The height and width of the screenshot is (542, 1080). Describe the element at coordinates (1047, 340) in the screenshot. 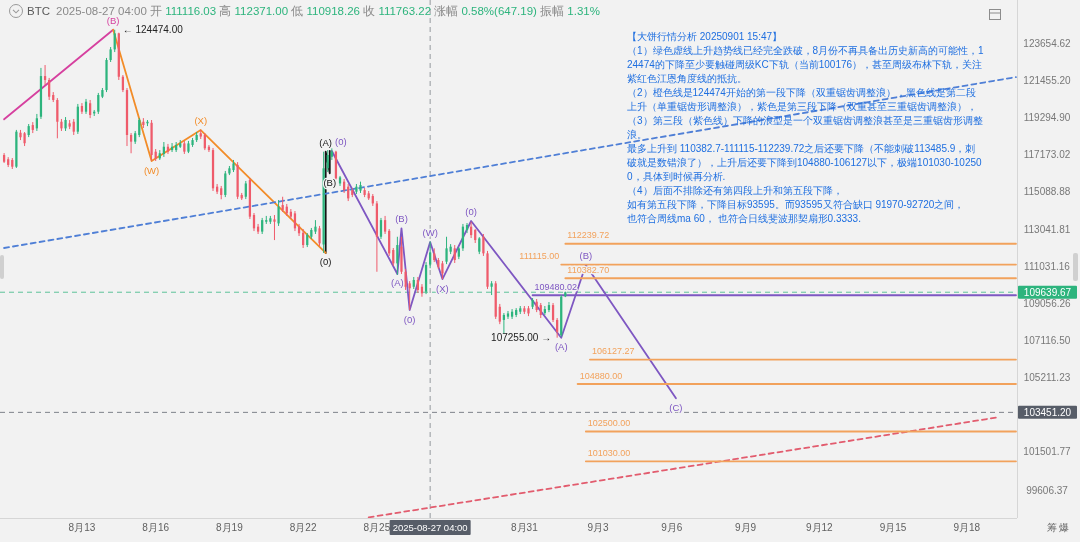

I see `y-tick-label: 107116.50` at that location.